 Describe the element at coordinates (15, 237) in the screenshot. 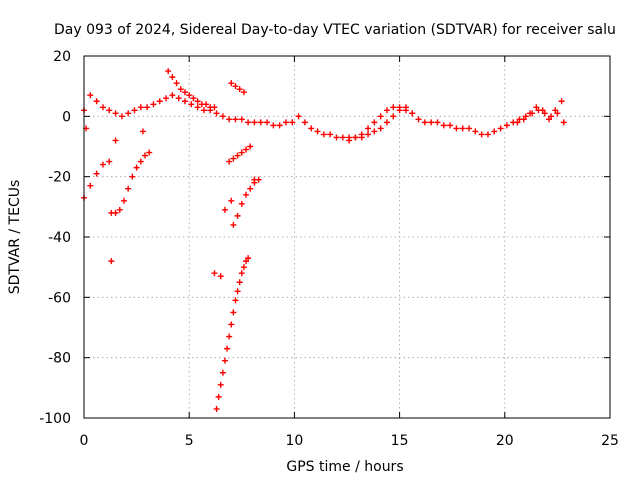

I see `y-axis-label: SDTVAR / TECUs` at that location.